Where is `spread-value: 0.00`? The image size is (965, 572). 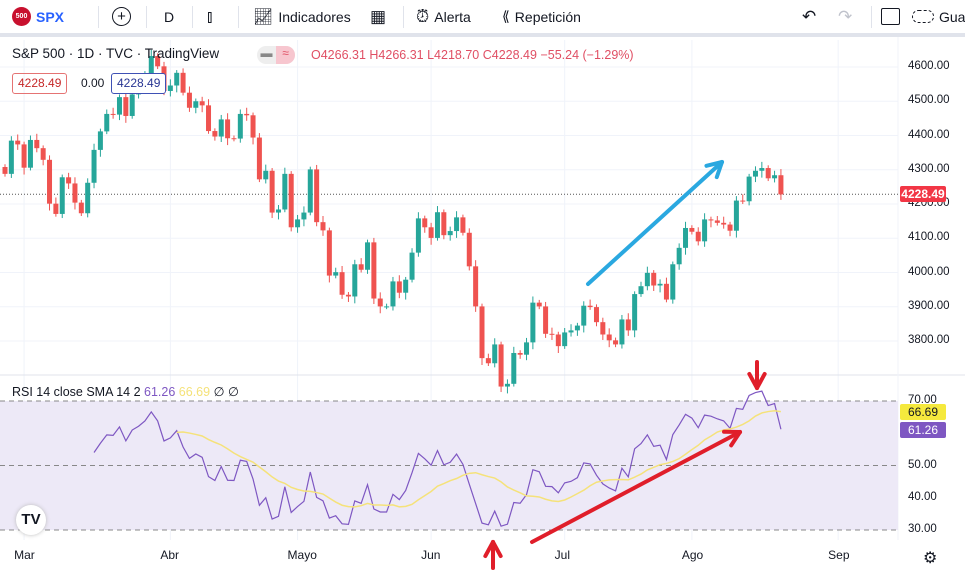 spread-value: 0.00 is located at coordinates (93, 83).